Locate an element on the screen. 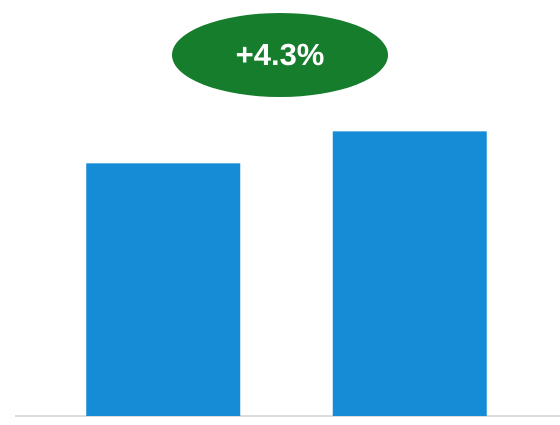 Image resolution: width=560 pixels, height=425 pixels. annotation-badge is located at coordinates (280, 55).